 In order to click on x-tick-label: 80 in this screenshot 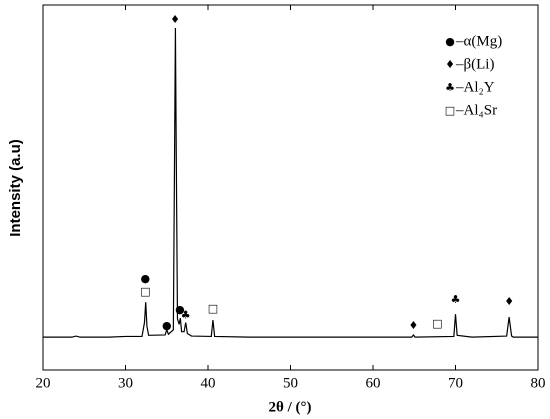, I will do `click(538, 383)`.